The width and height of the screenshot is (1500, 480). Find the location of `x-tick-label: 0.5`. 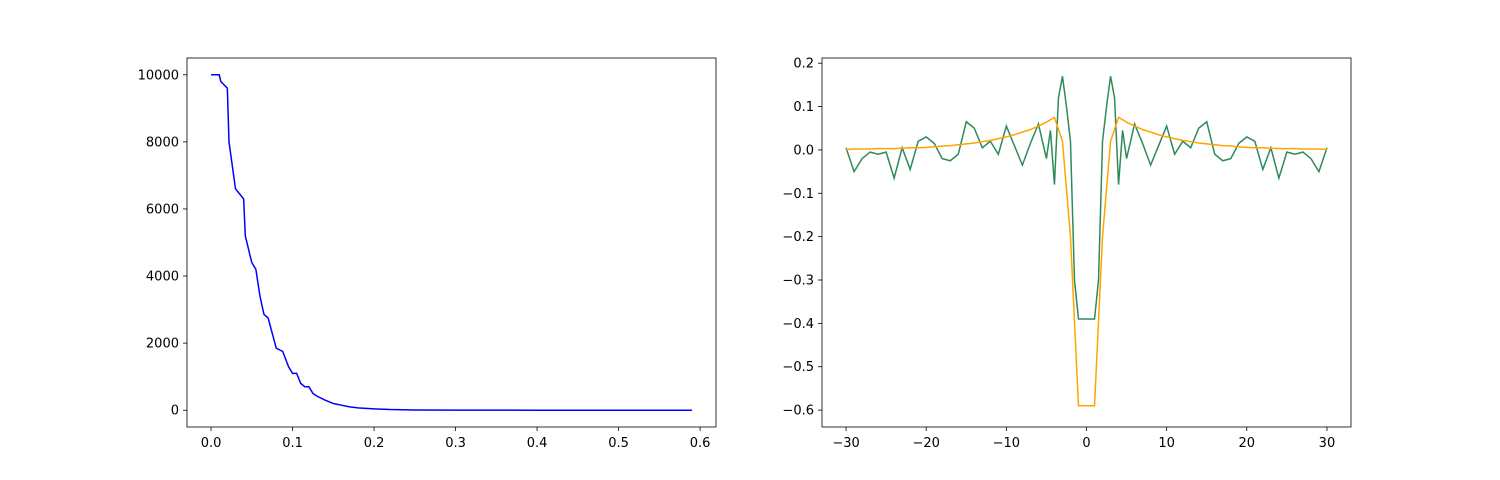

x-tick-label: 0.5 is located at coordinates (618, 443).